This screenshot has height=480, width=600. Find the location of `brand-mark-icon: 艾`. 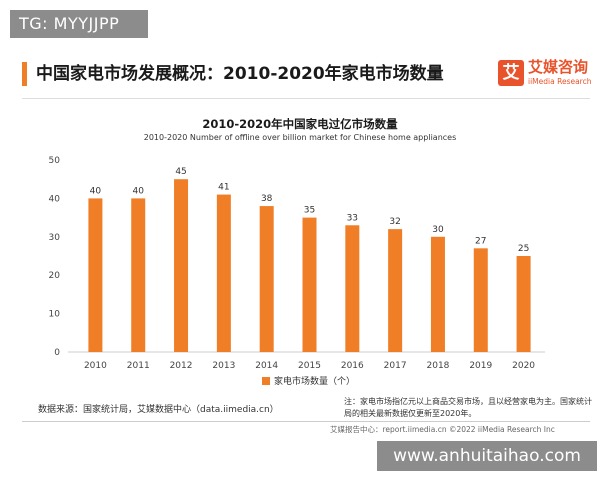

brand-mark-icon: 艾 is located at coordinates (511, 73).